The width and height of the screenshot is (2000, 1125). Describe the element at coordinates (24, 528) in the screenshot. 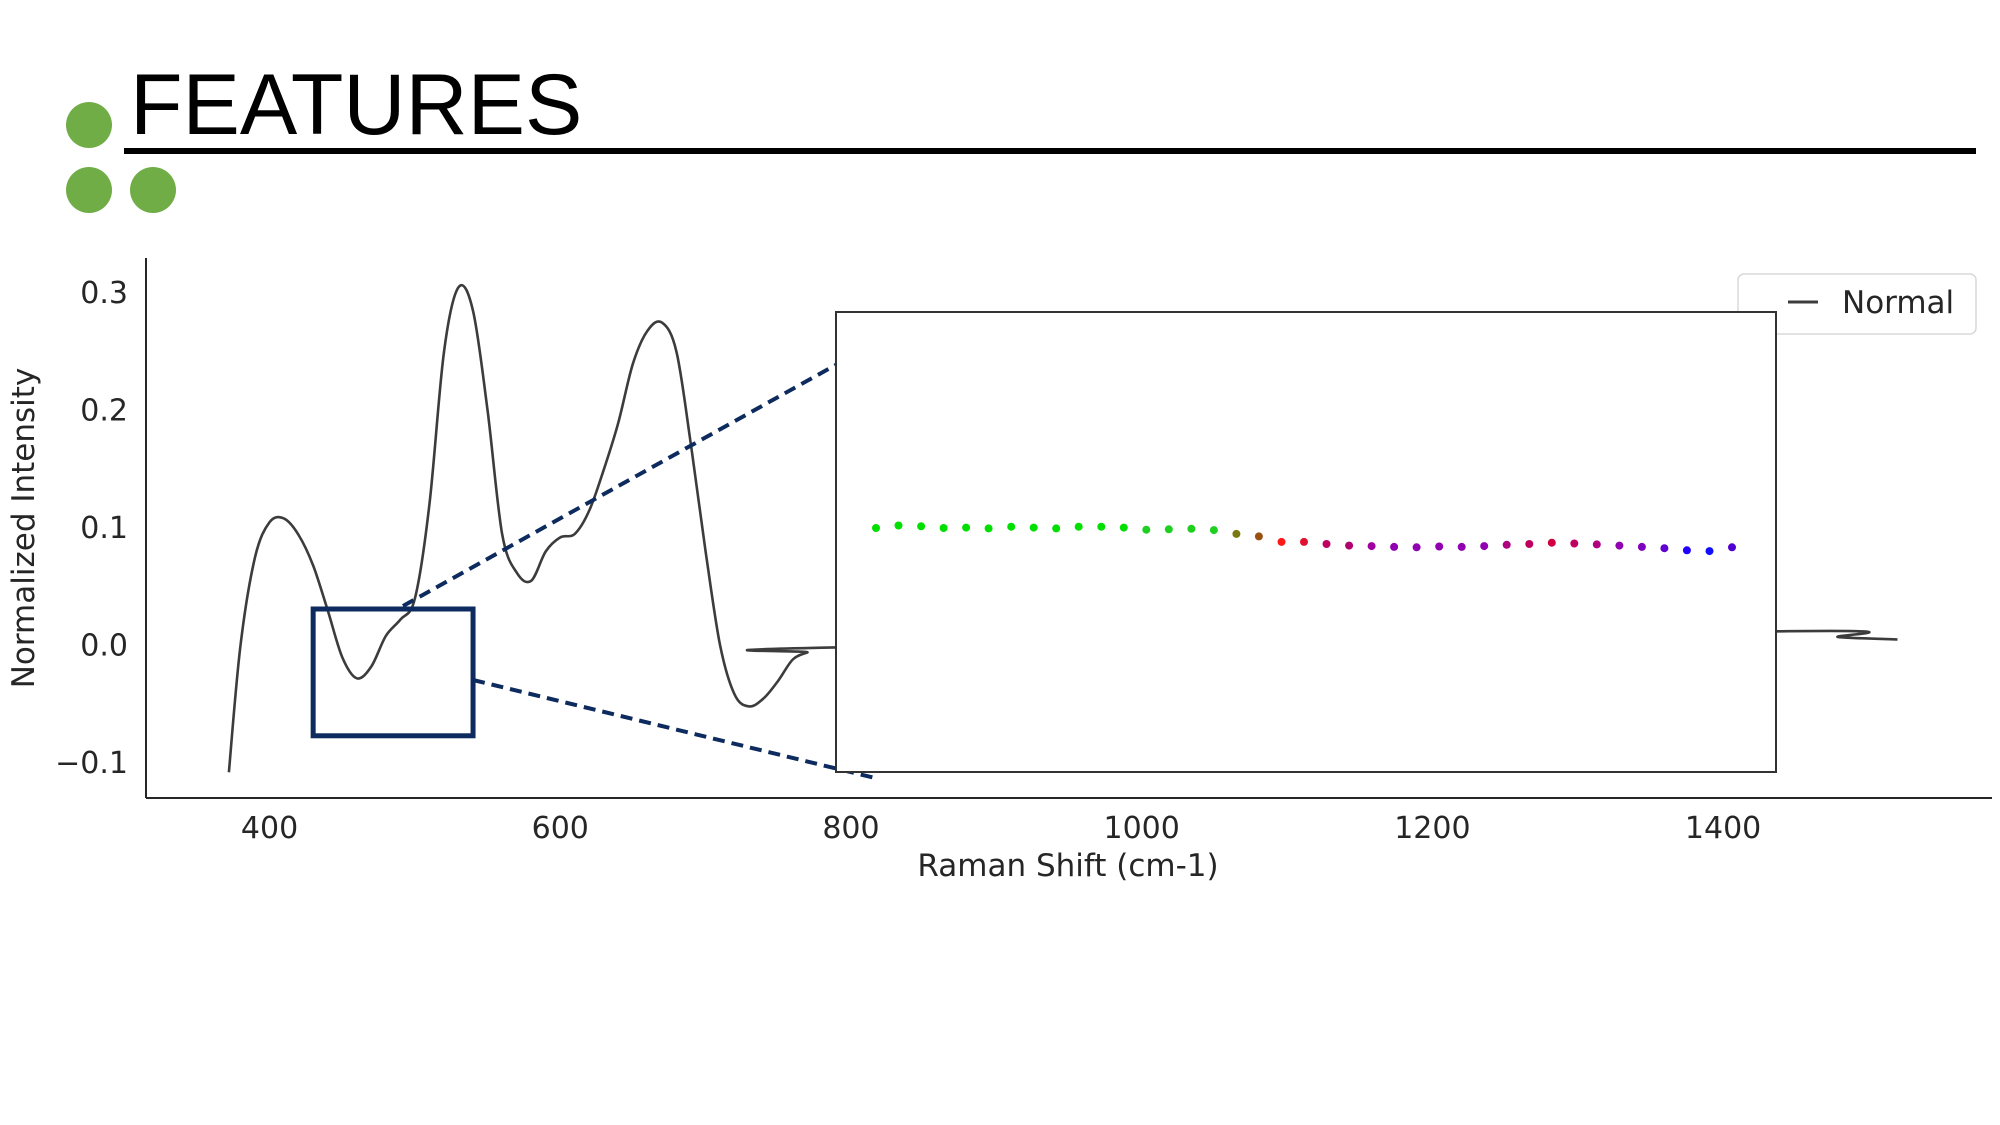

I see `y-axis-title: Normalized Intensity` at that location.